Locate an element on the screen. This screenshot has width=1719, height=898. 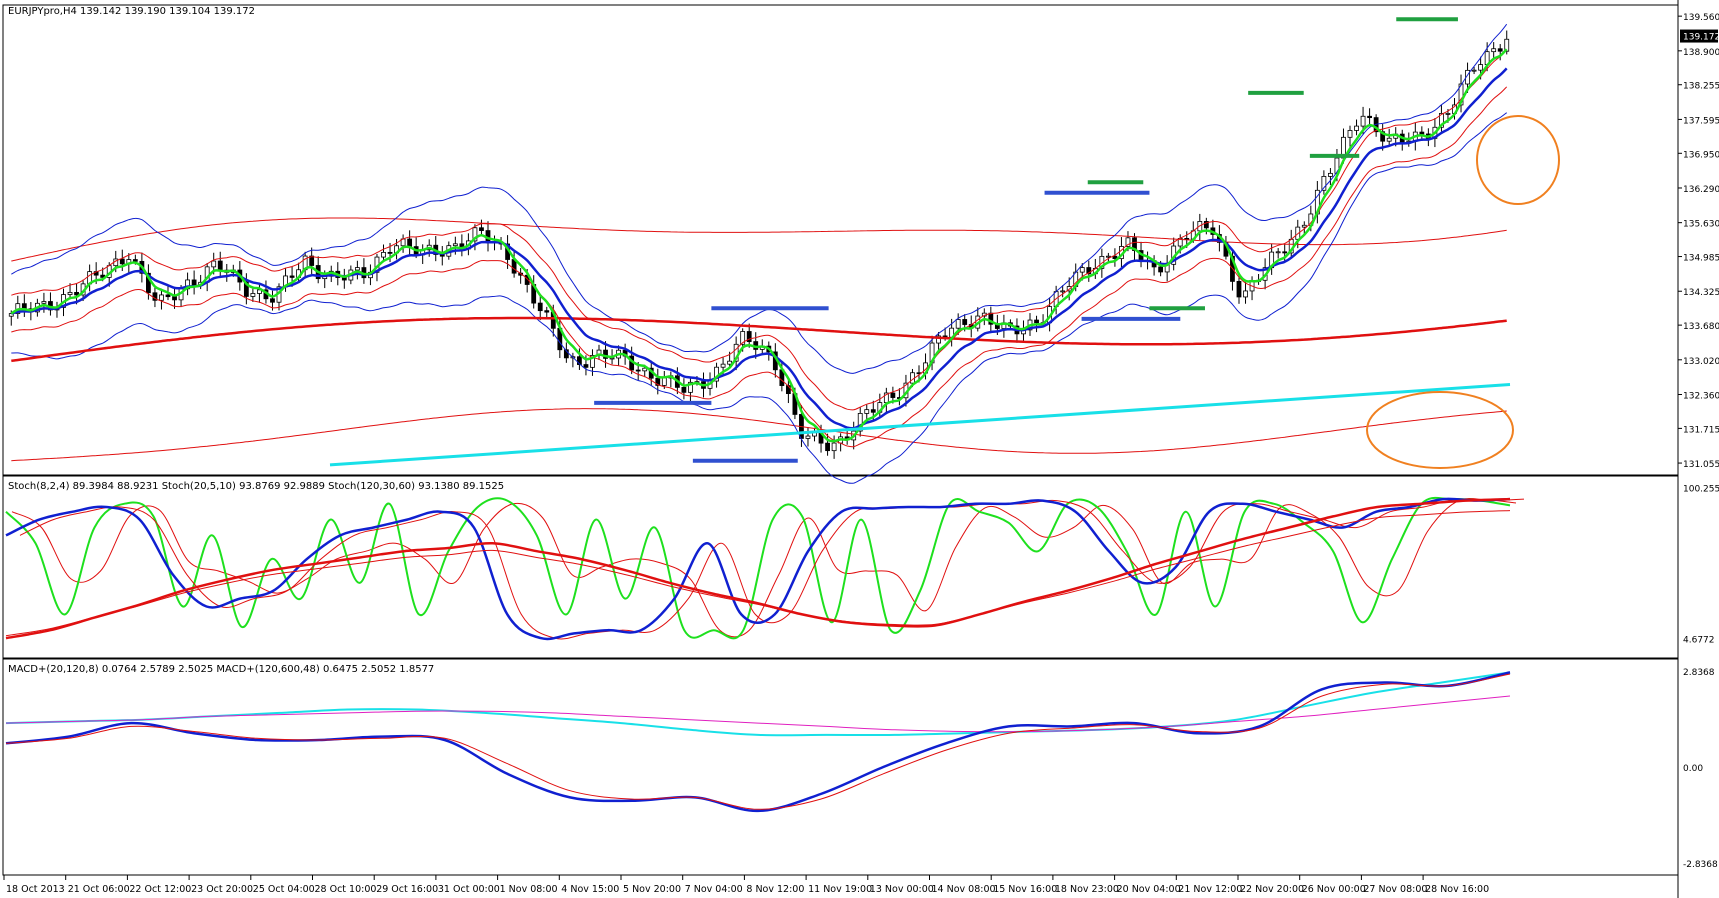
time-axis-label: 29 Oct 16:00 is located at coordinates (407, 889).